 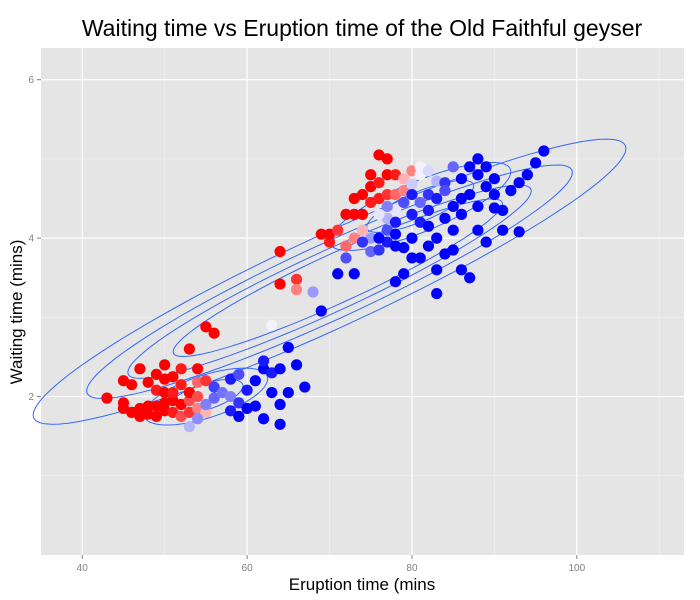 What do you see at coordinates (31, 239) in the screenshot?
I see `y-tick-label: 4` at bounding box center [31, 239].